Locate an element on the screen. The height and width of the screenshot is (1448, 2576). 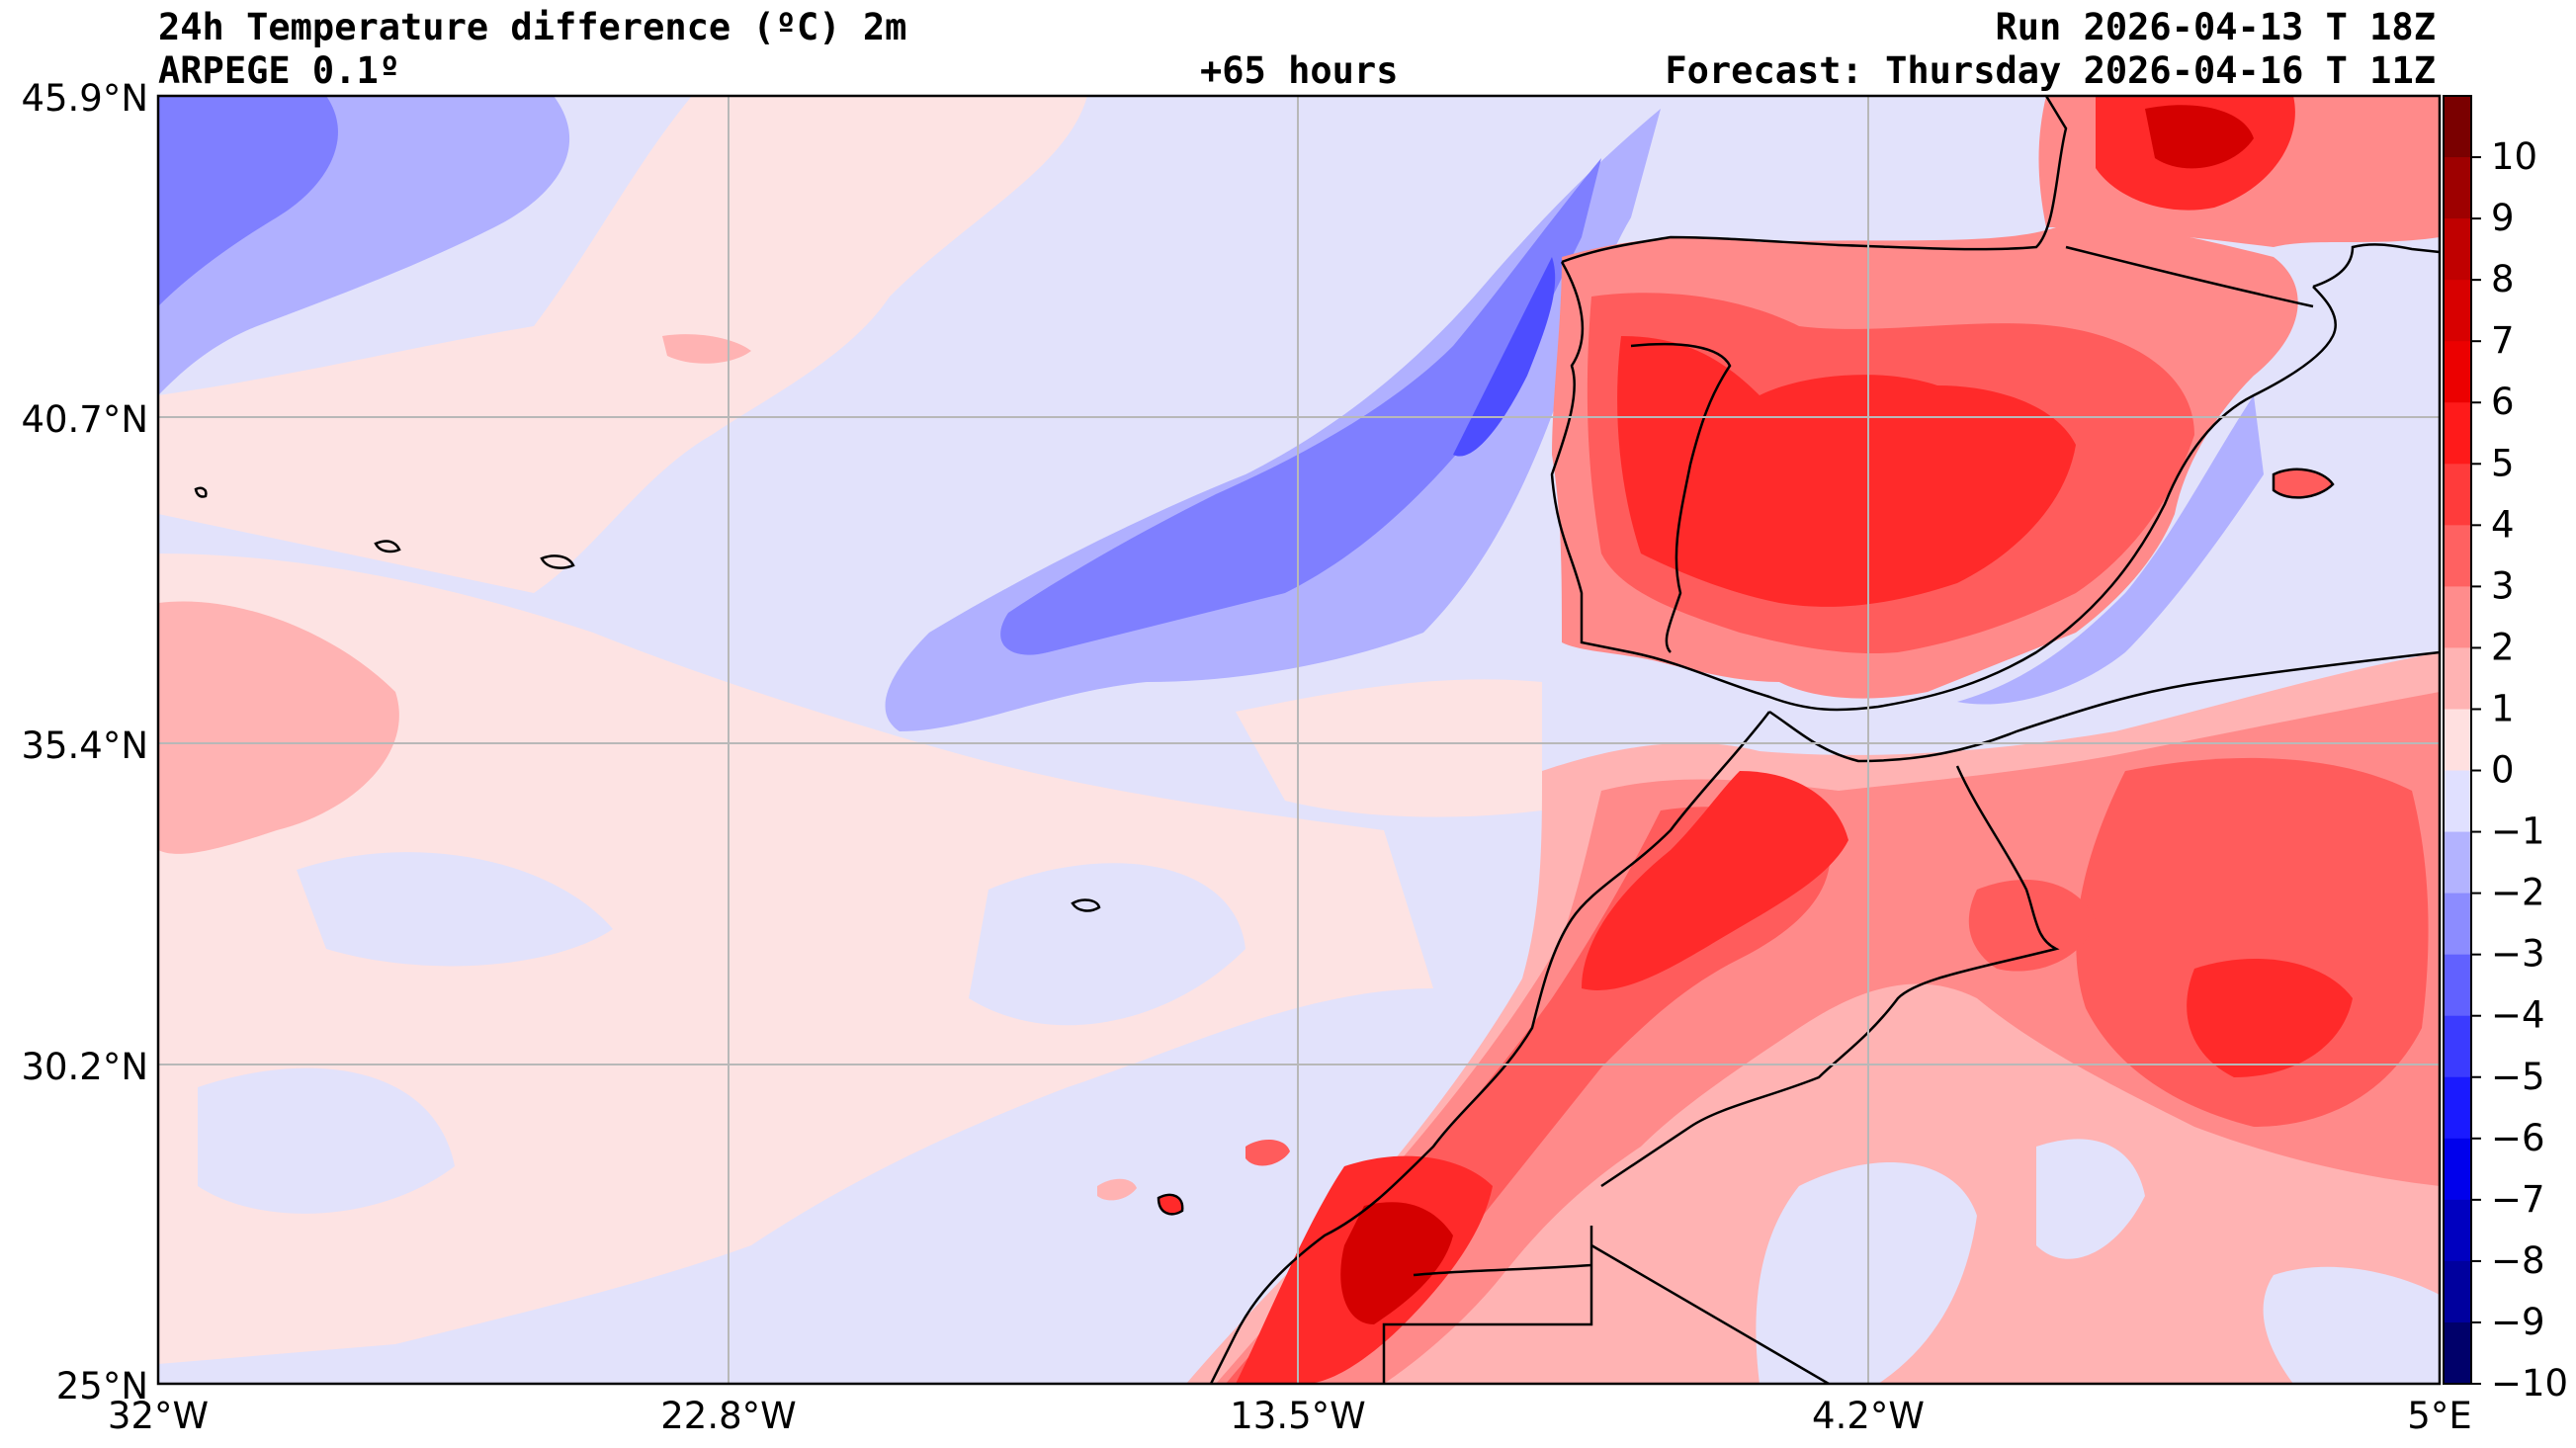
colorbar-label: 8 is located at coordinates (2503, 279).